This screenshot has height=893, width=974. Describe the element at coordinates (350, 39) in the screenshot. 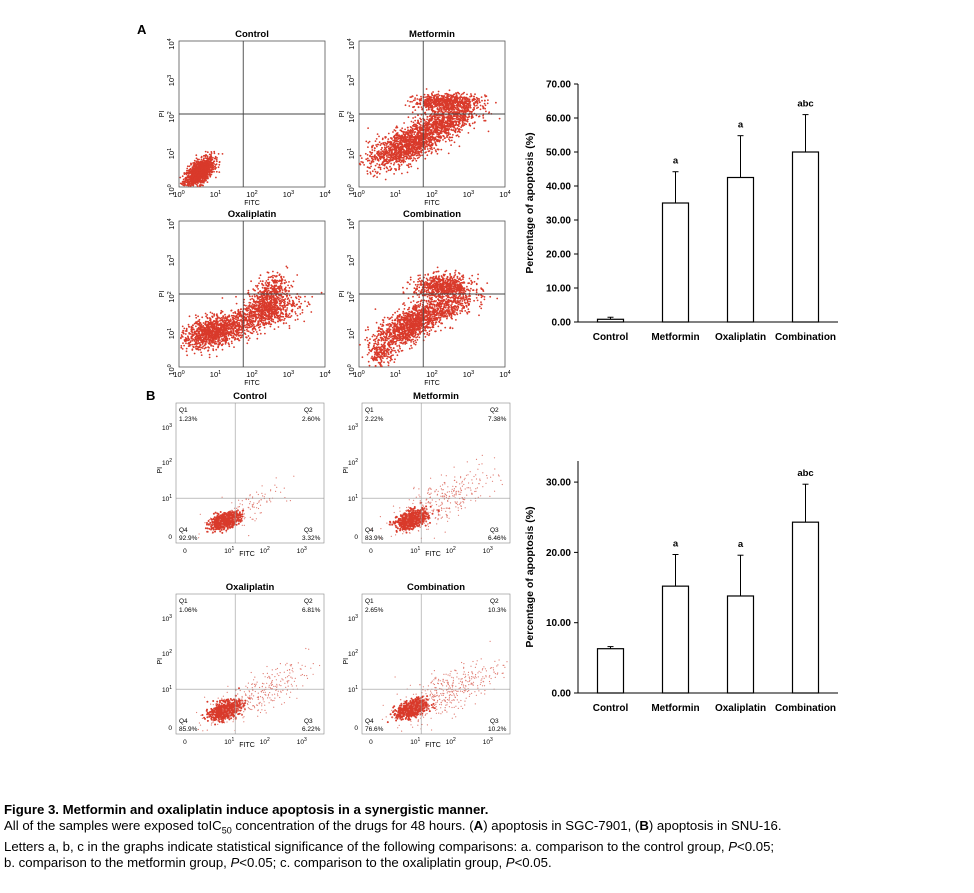

I see `tick-exponent: 4` at that location.